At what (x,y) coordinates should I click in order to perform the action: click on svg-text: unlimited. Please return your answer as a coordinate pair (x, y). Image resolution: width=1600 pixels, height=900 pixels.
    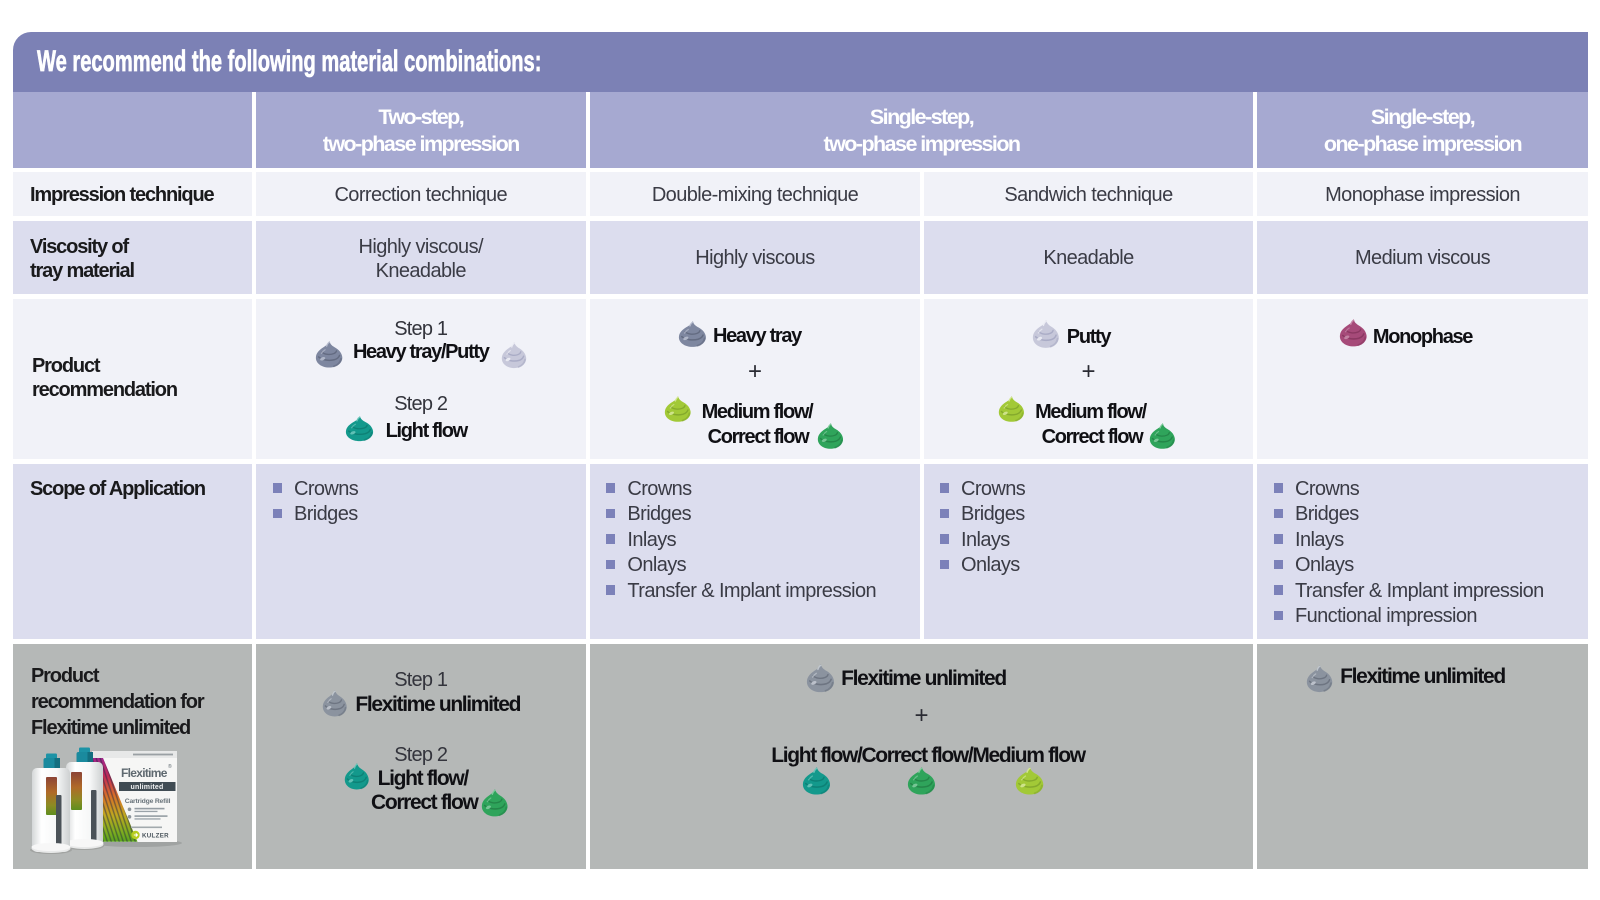
    Looking at the image, I should click on (147, 787).